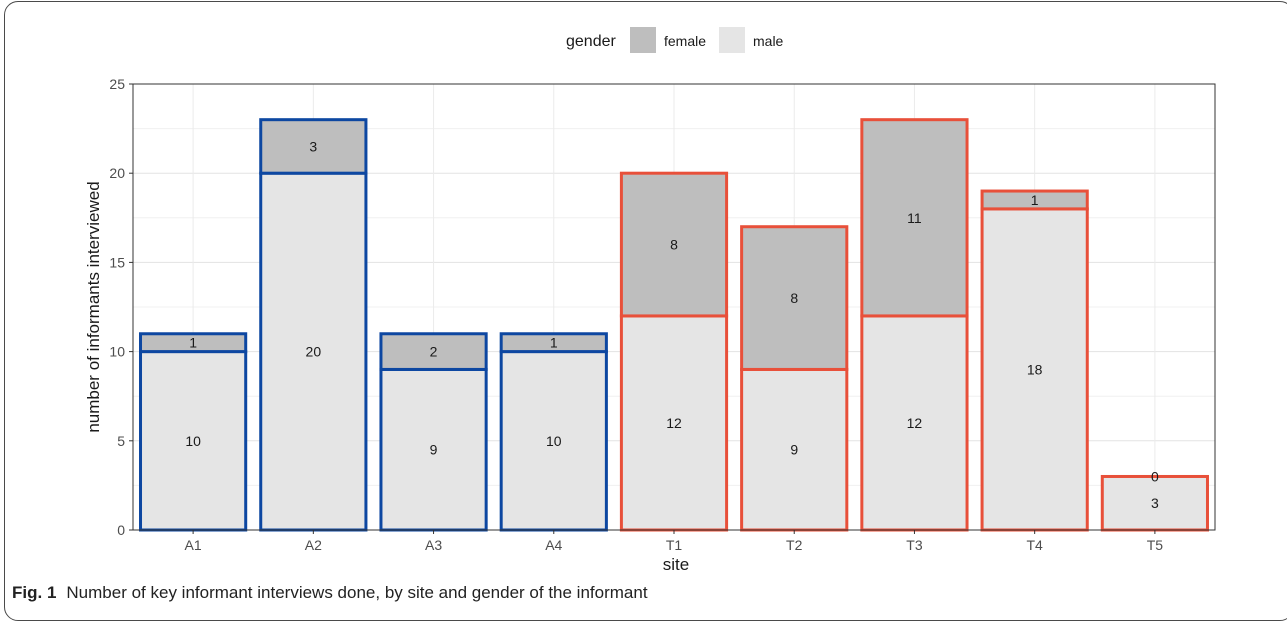 The width and height of the screenshot is (1287, 621). I want to click on x-axis: A1 A2 A3 A4 T1 T2 T3 T4 T5, so click(674, 541).